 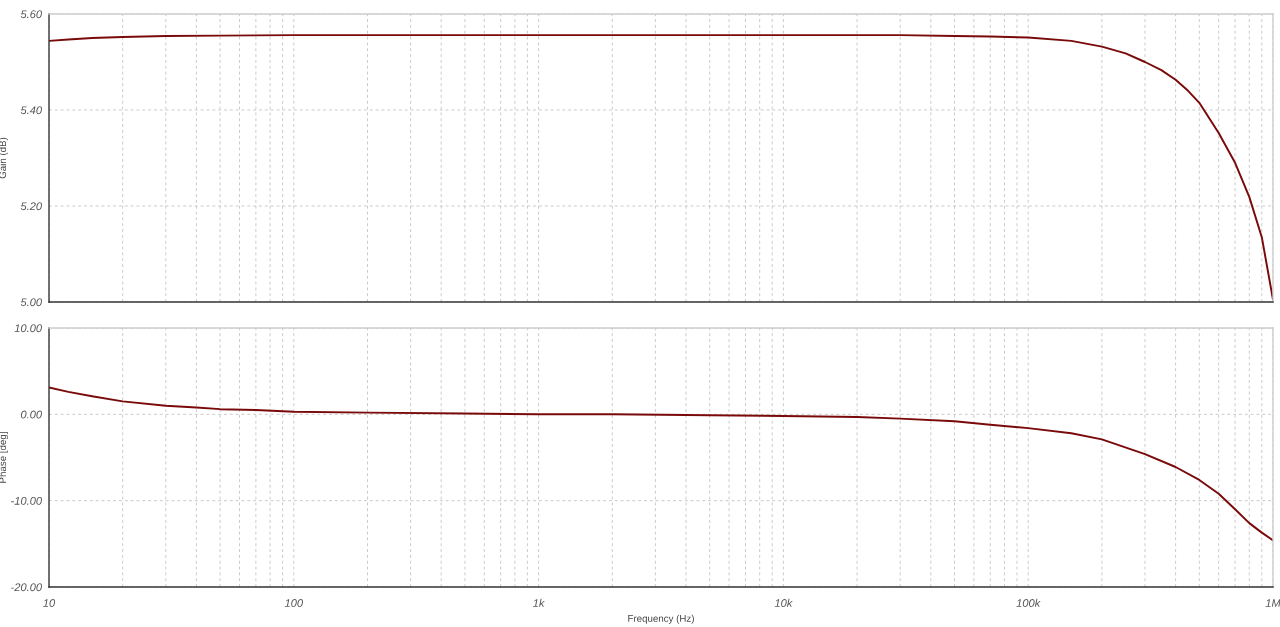 What do you see at coordinates (1028, 602) in the screenshot?
I see `x-tick-label: 100k` at bounding box center [1028, 602].